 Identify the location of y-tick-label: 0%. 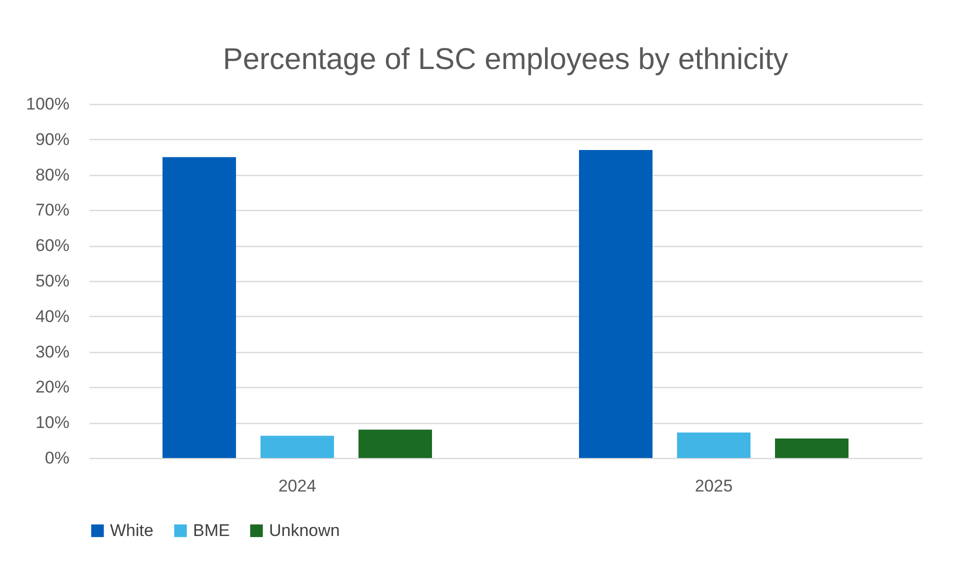
(57, 458).